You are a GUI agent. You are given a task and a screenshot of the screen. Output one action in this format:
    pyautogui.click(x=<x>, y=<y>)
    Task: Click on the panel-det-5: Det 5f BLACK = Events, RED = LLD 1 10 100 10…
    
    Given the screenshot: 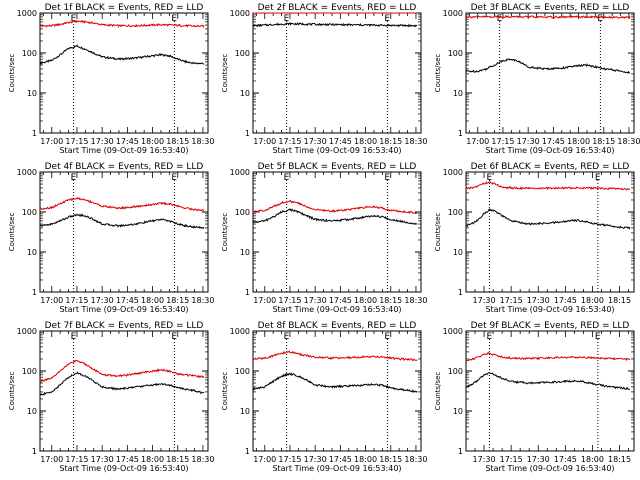 What is the action you would take?
    pyautogui.click(x=324, y=238)
    